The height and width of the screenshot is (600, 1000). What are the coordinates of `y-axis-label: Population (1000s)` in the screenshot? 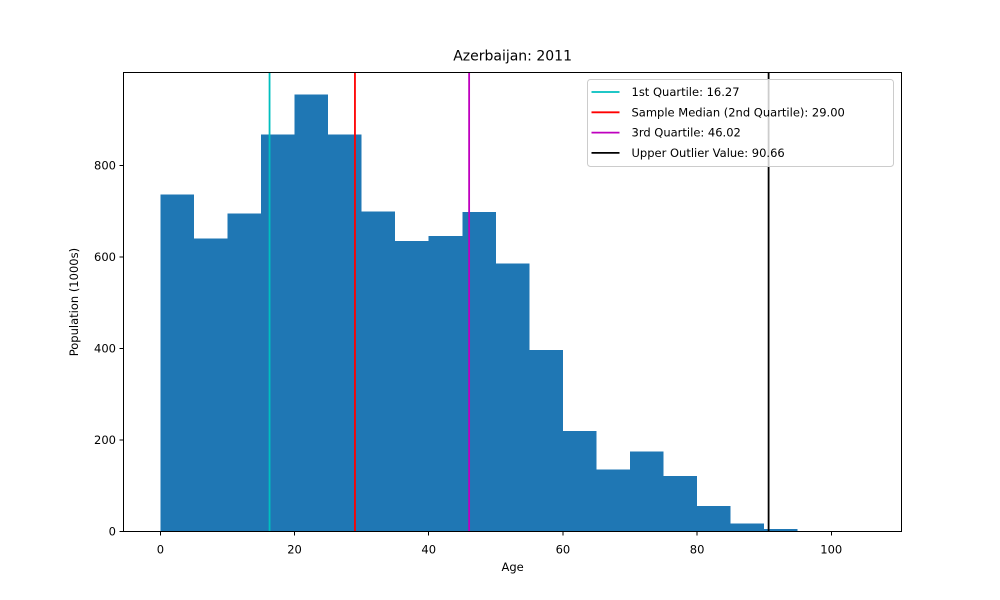 It's located at (74, 302).